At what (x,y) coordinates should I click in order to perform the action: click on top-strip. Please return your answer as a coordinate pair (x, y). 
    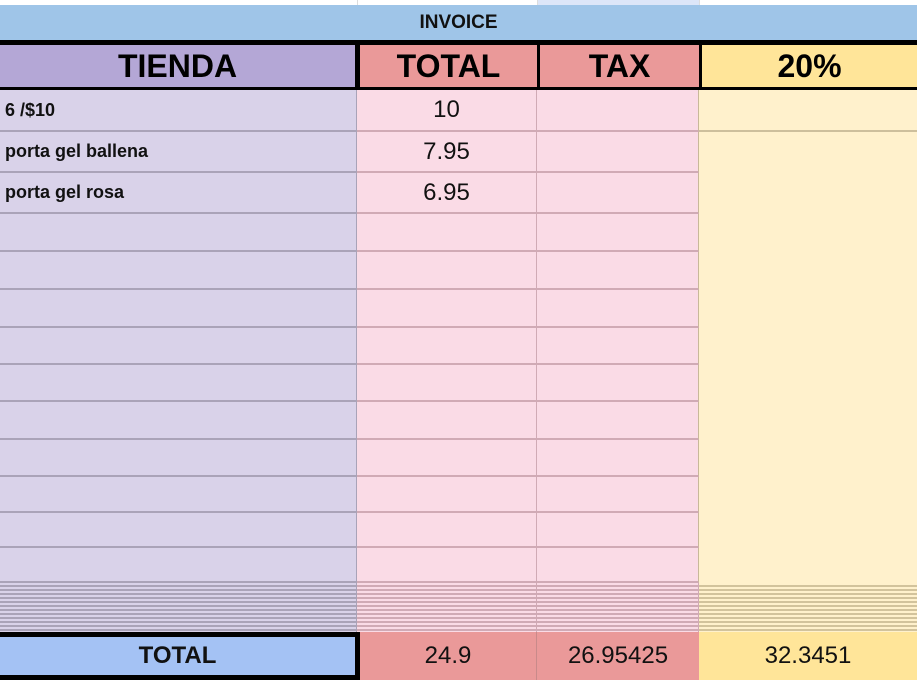
    Looking at the image, I should click on (458, 2).